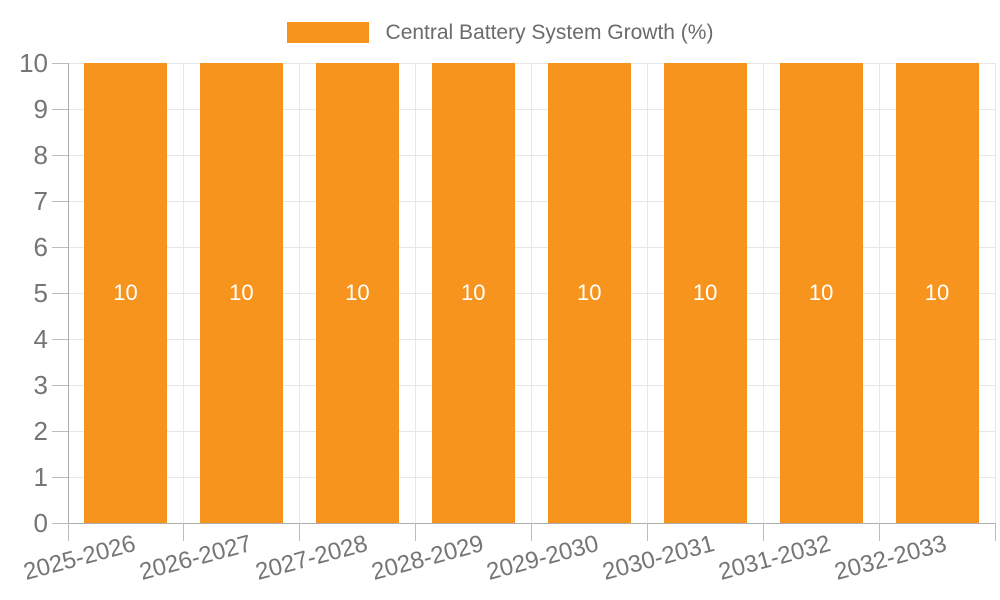 This screenshot has height=600, width=1000. What do you see at coordinates (40, 385) in the screenshot?
I see `y-axis-tick-label: 3` at bounding box center [40, 385].